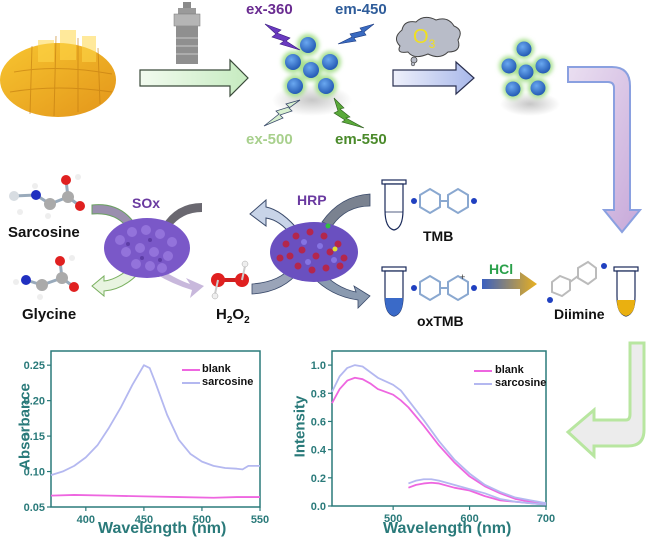 The height and width of the screenshot is (544, 649). Describe the element at coordinates (440, 321) in the screenshot. I see `oxtmb-label: oxTMB` at that location.